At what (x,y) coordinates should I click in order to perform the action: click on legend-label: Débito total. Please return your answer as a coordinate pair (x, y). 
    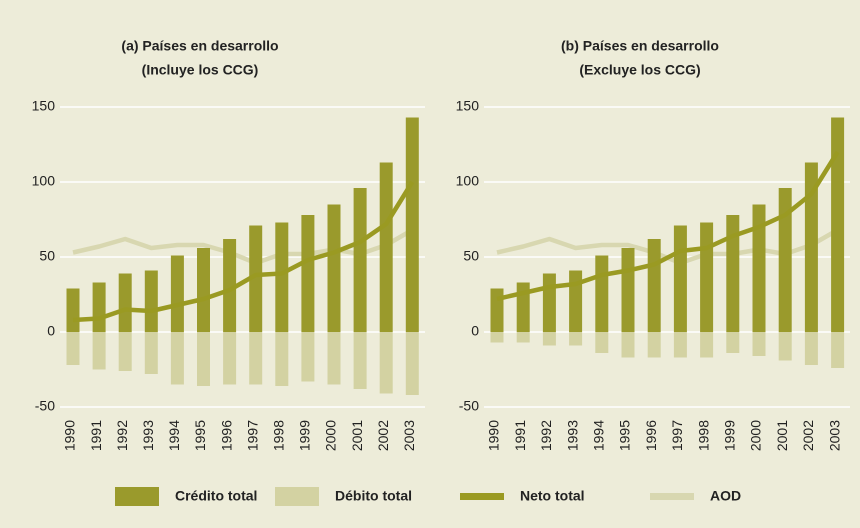
    Looking at the image, I should click on (373, 496).